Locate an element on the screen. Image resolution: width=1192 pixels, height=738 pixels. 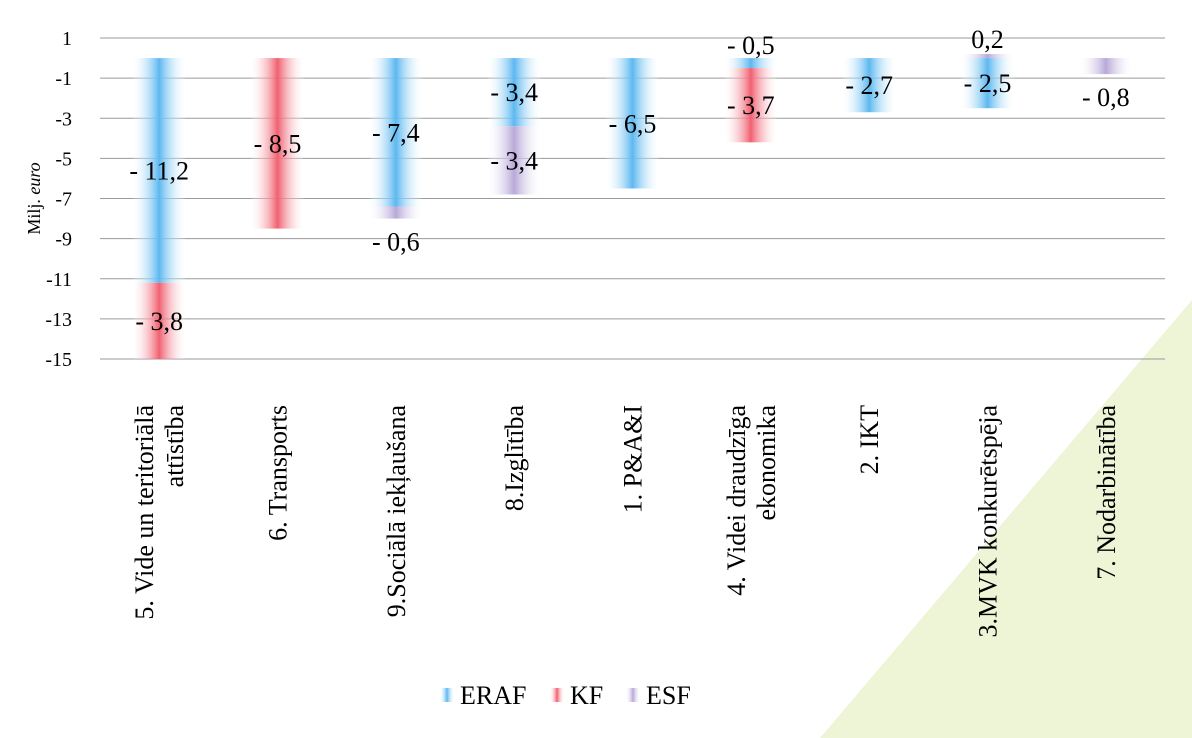
category-label-line: 9.Sociālā iekļaušana is located at coordinates (396, 511).